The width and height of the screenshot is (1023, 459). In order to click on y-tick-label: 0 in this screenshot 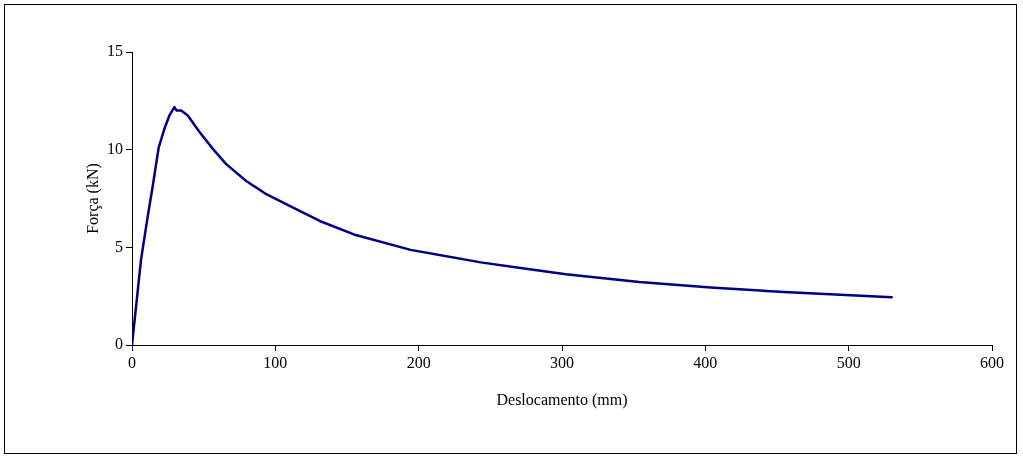, I will do `click(119, 344)`.